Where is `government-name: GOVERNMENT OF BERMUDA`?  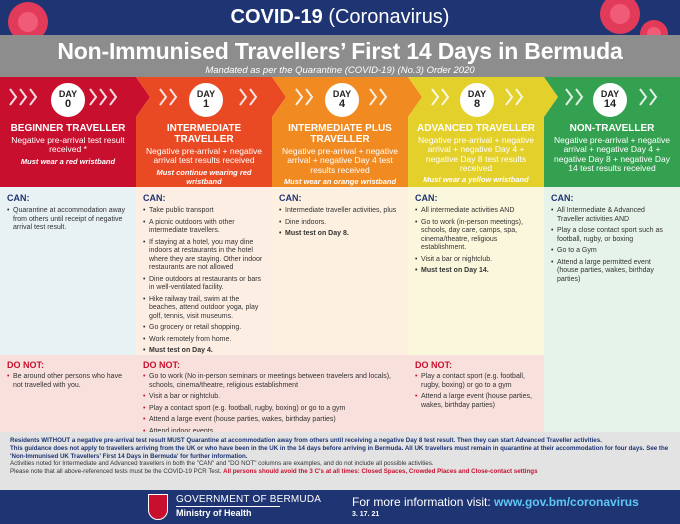 government-name: GOVERNMENT OF BERMUDA is located at coordinates (249, 499).